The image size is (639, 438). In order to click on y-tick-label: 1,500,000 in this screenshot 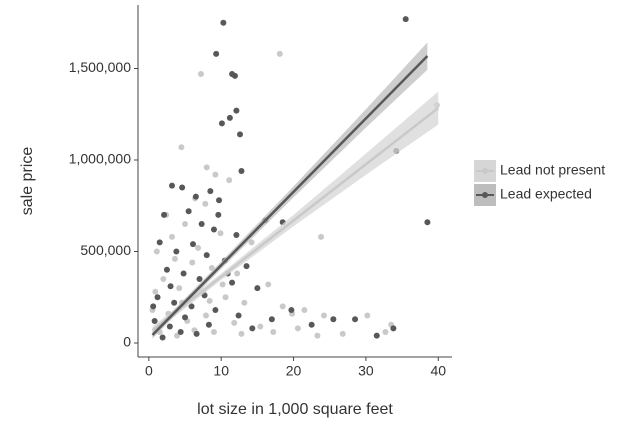, I will do `click(100, 67)`.